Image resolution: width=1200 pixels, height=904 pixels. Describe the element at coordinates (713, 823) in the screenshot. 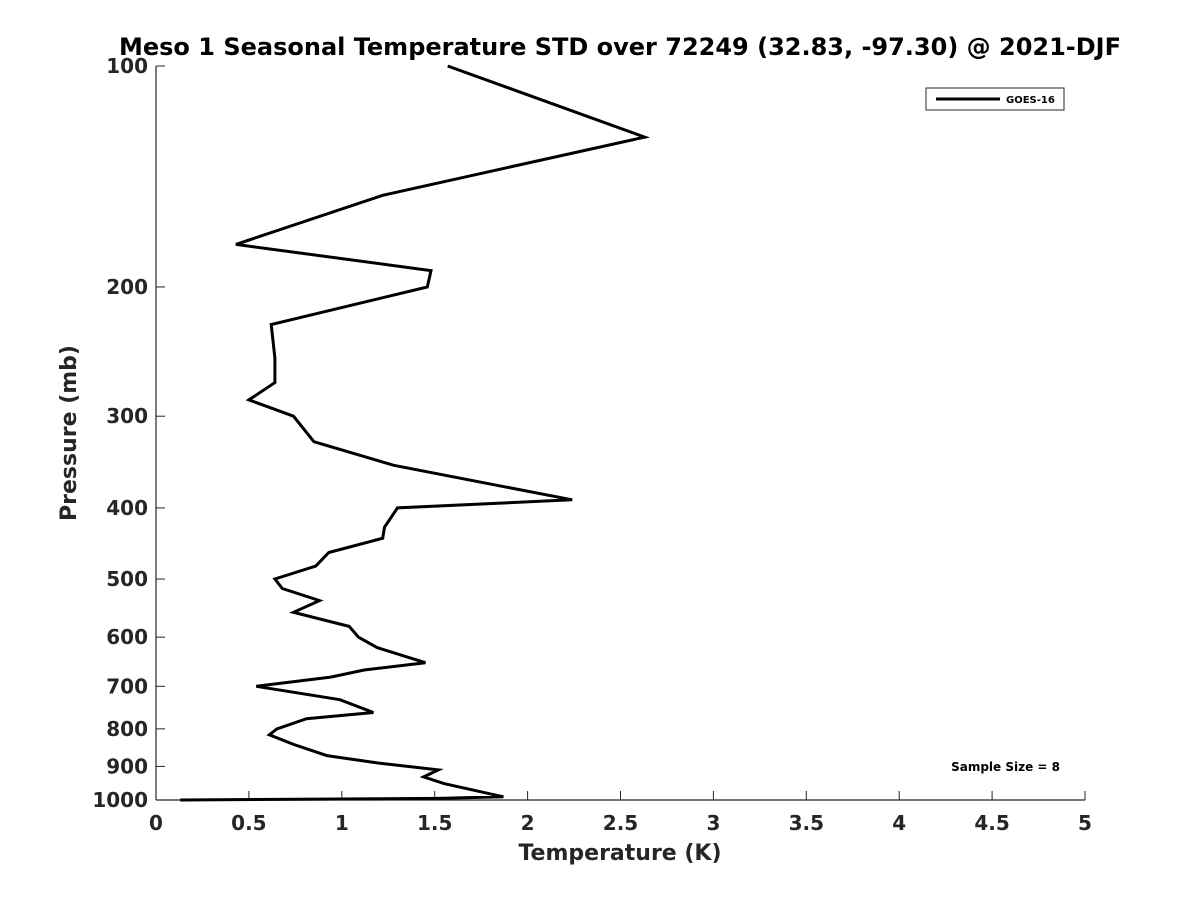

I see `x-tick-label: 3` at that location.